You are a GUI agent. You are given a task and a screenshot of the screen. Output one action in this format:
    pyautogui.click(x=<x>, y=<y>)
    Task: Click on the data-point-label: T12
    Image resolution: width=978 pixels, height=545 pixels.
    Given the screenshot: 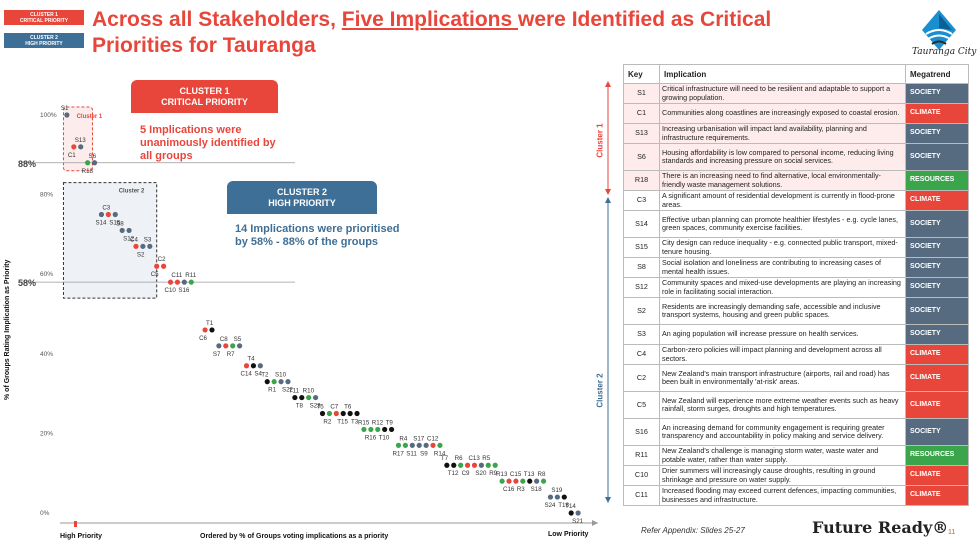 What is the action you would take?
    pyautogui.click(x=453, y=473)
    